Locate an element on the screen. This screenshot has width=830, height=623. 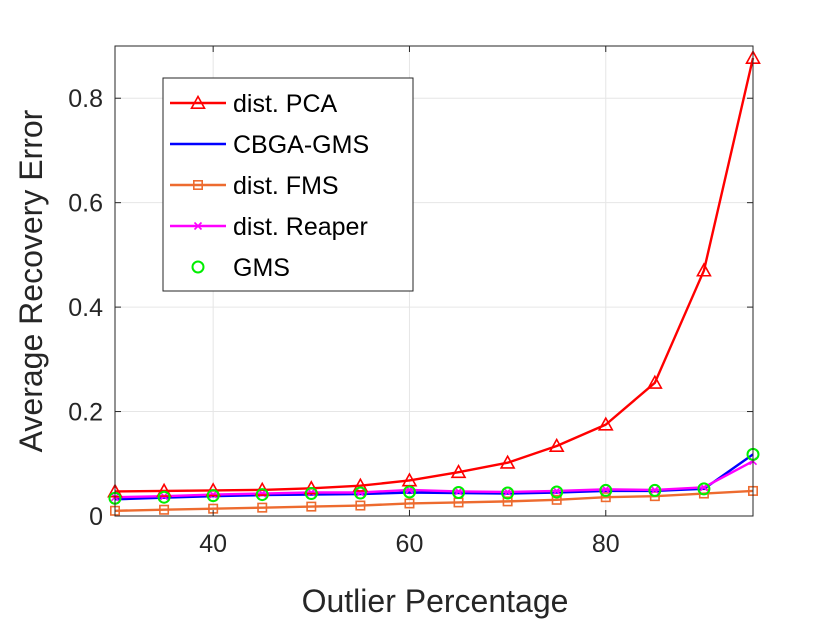
x-tick-label: 80 is located at coordinates (606, 544).